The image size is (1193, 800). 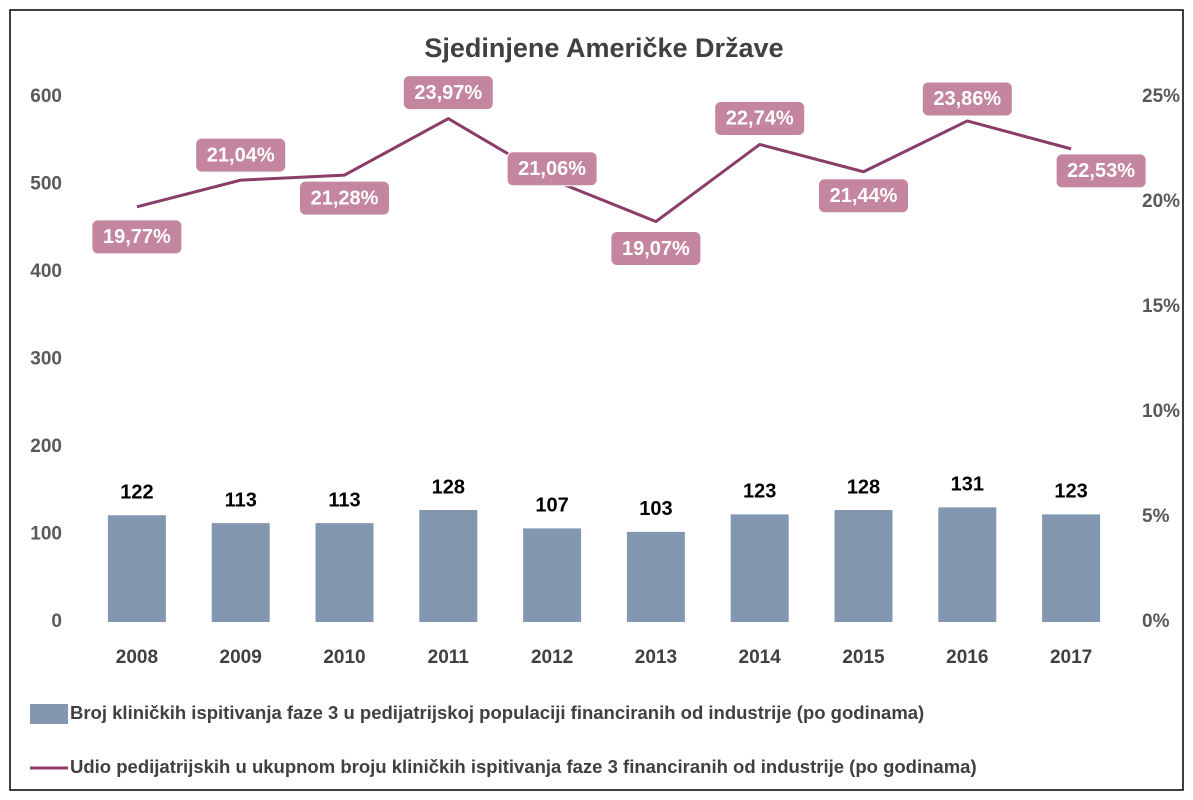 I want to click on x-tick-label: 2009, so click(x=241, y=657).